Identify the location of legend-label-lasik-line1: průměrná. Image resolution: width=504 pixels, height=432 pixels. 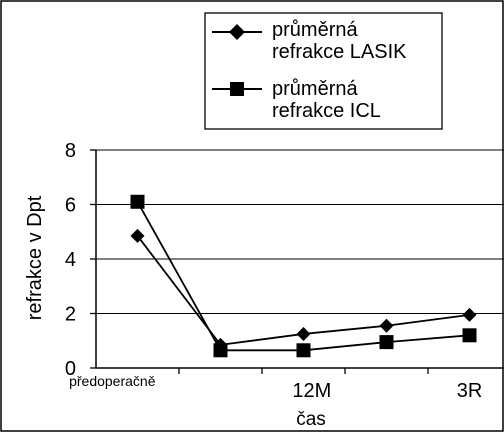
(315, 30).